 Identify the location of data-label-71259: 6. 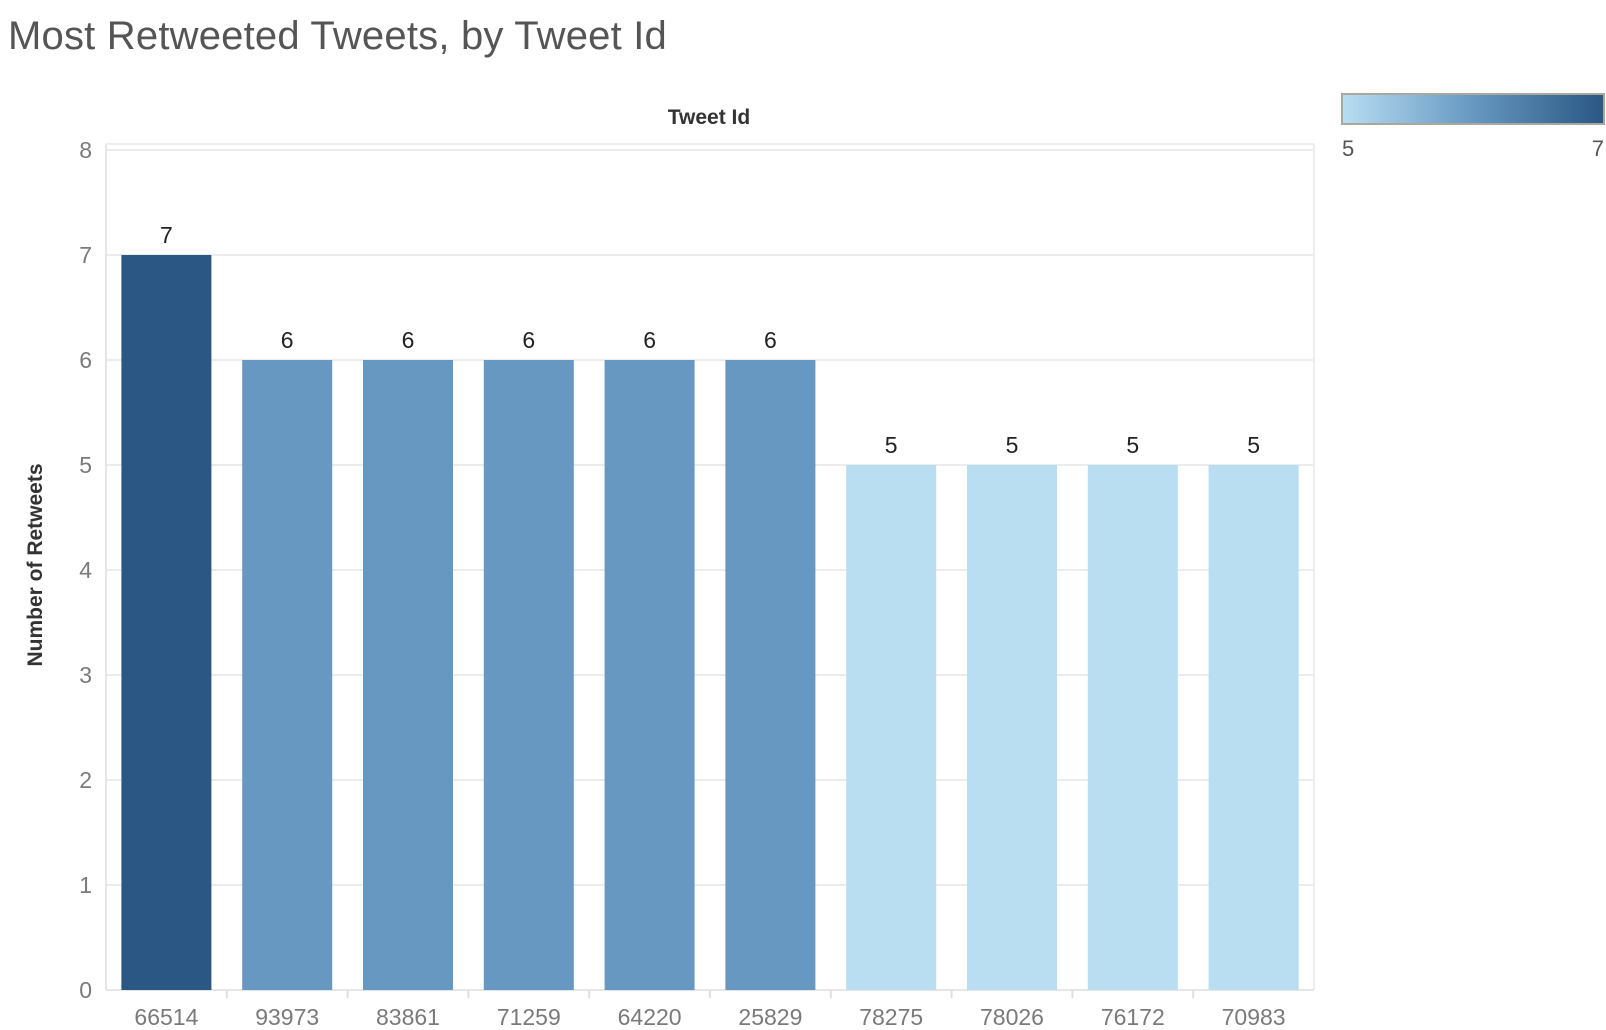
(528, 340).